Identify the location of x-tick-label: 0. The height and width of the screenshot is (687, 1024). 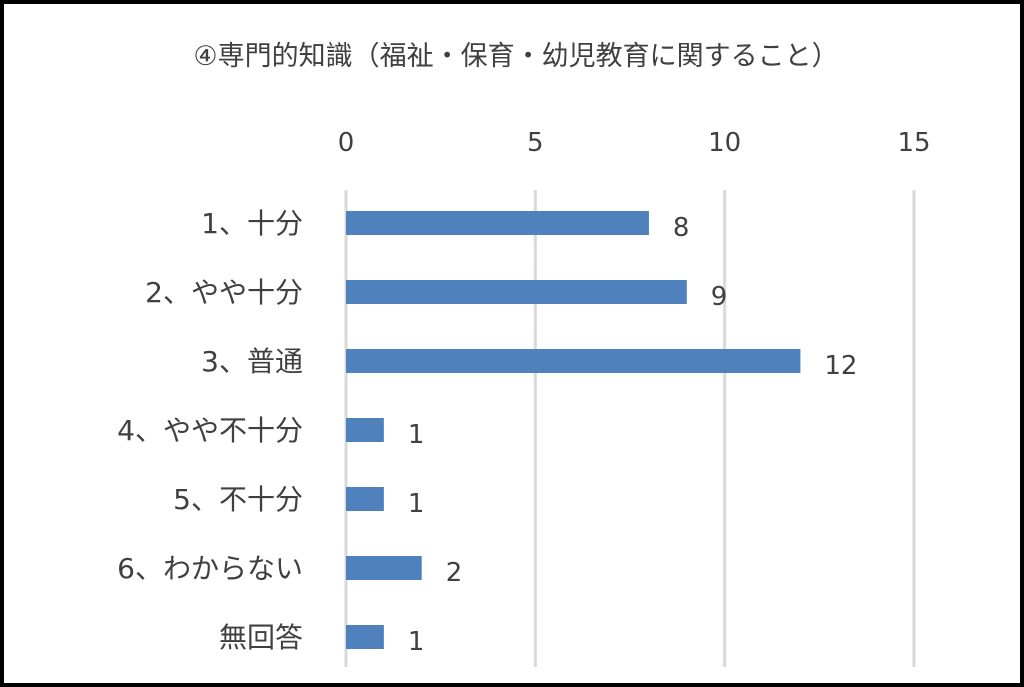
(346, 143).